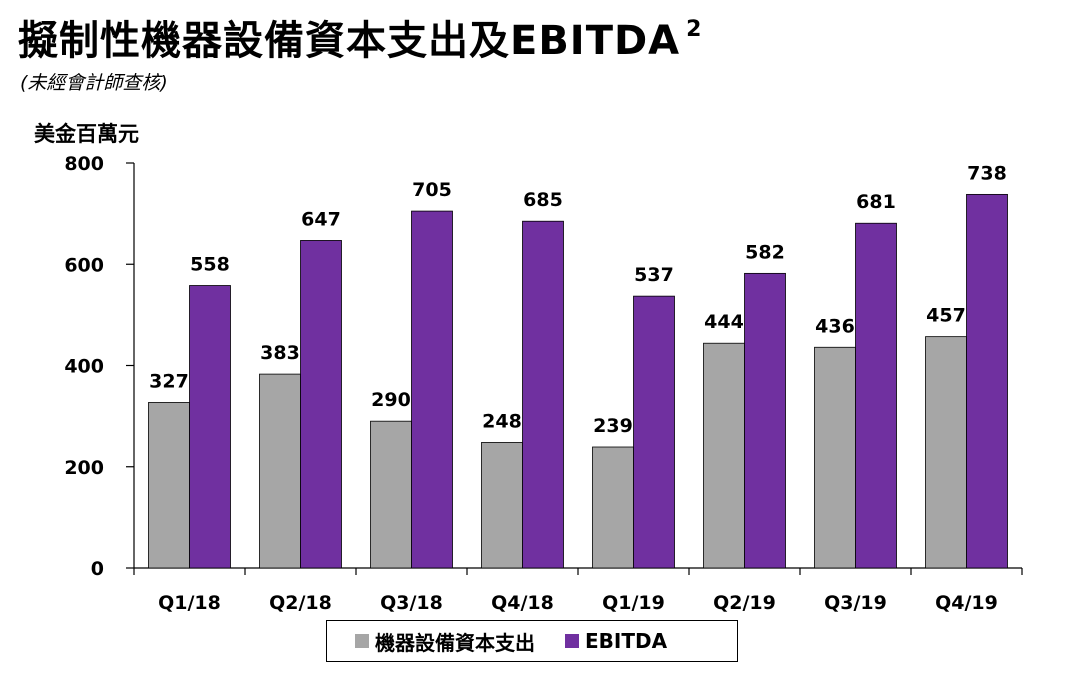 The image size is (1080, 681). I want to click on data-label-ebitda: 738, so click(987, 173).